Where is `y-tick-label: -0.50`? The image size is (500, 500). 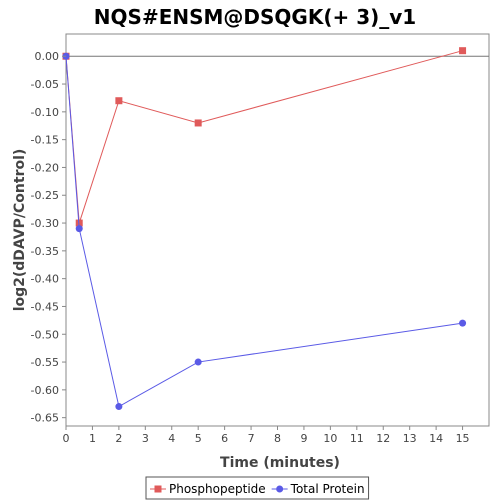 y-tick-label: -0.50 is located at coordinates (45, 334).